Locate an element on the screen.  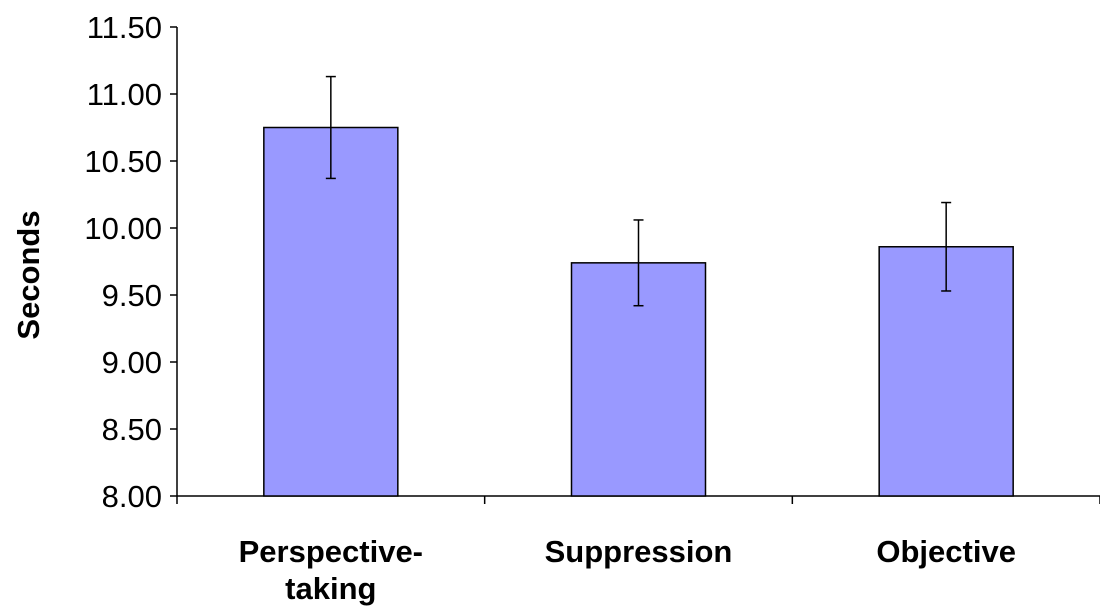
x-category-label: Suppression is located at coordinates (639, 551).